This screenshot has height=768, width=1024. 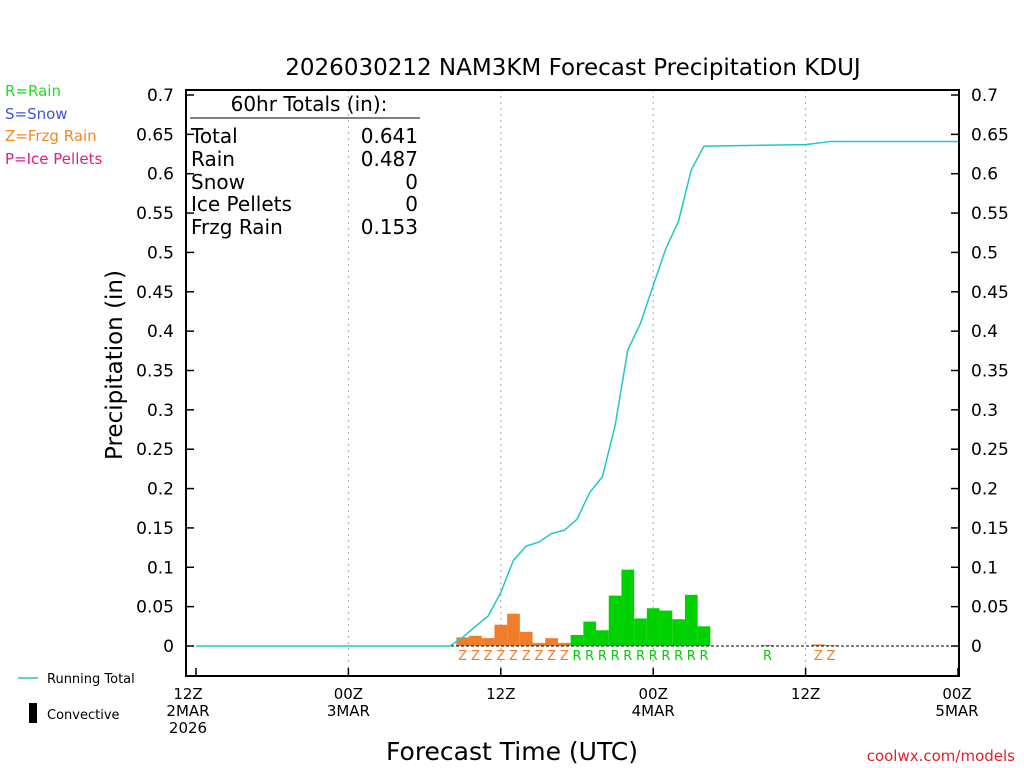 What do you see at coordinates (653, 711) in the screenshot?
I see `x-tick-label: 4MAR` at bounding box center [653, 711].